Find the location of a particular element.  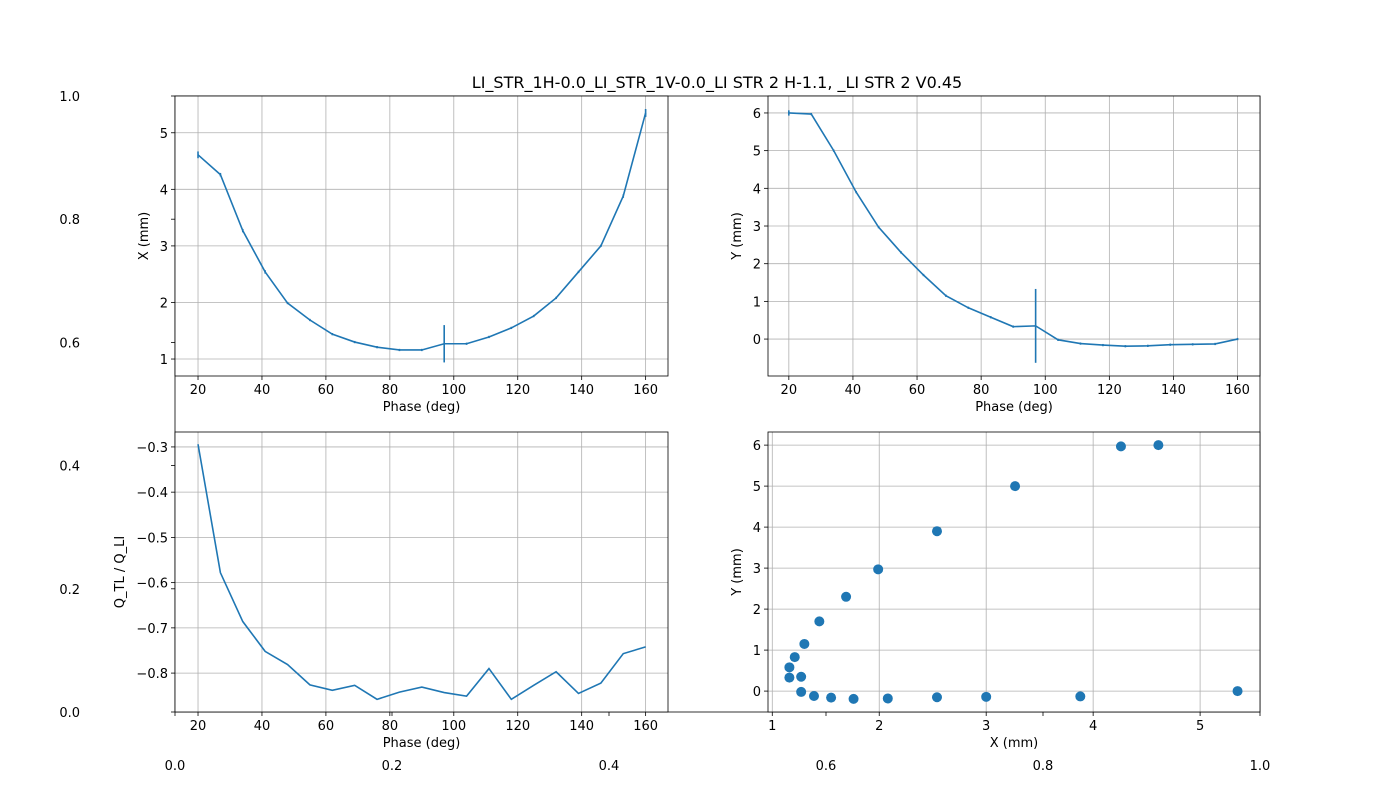

y-tick-label: −0.7 is located at coordinates (152, 629).